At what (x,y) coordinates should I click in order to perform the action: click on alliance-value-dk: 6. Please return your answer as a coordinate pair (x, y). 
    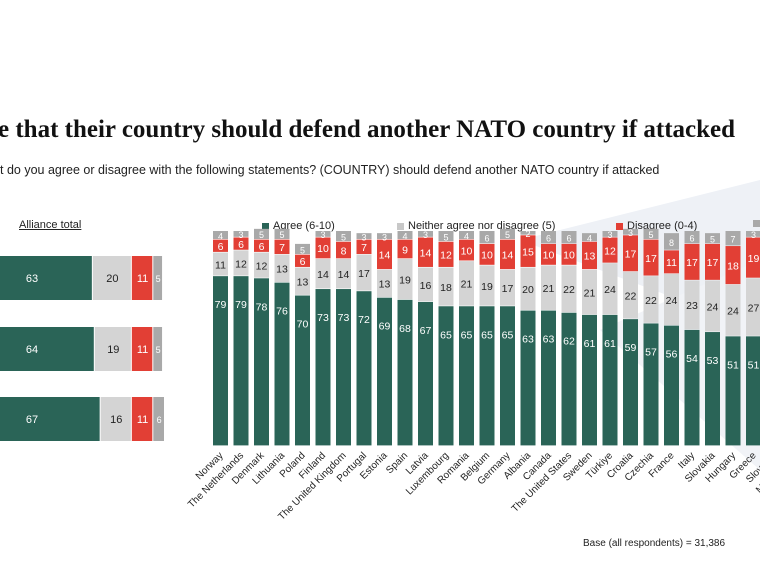
    Looking at the image, I should click on (159, 420).